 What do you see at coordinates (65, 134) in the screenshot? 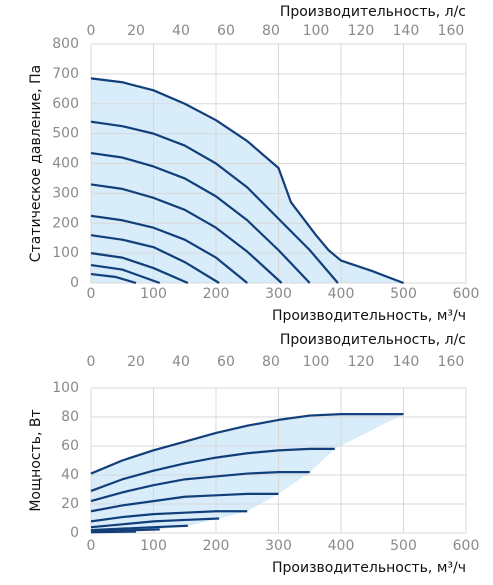
I see `y-tick-label: 500` at bounding box center [65, 134].